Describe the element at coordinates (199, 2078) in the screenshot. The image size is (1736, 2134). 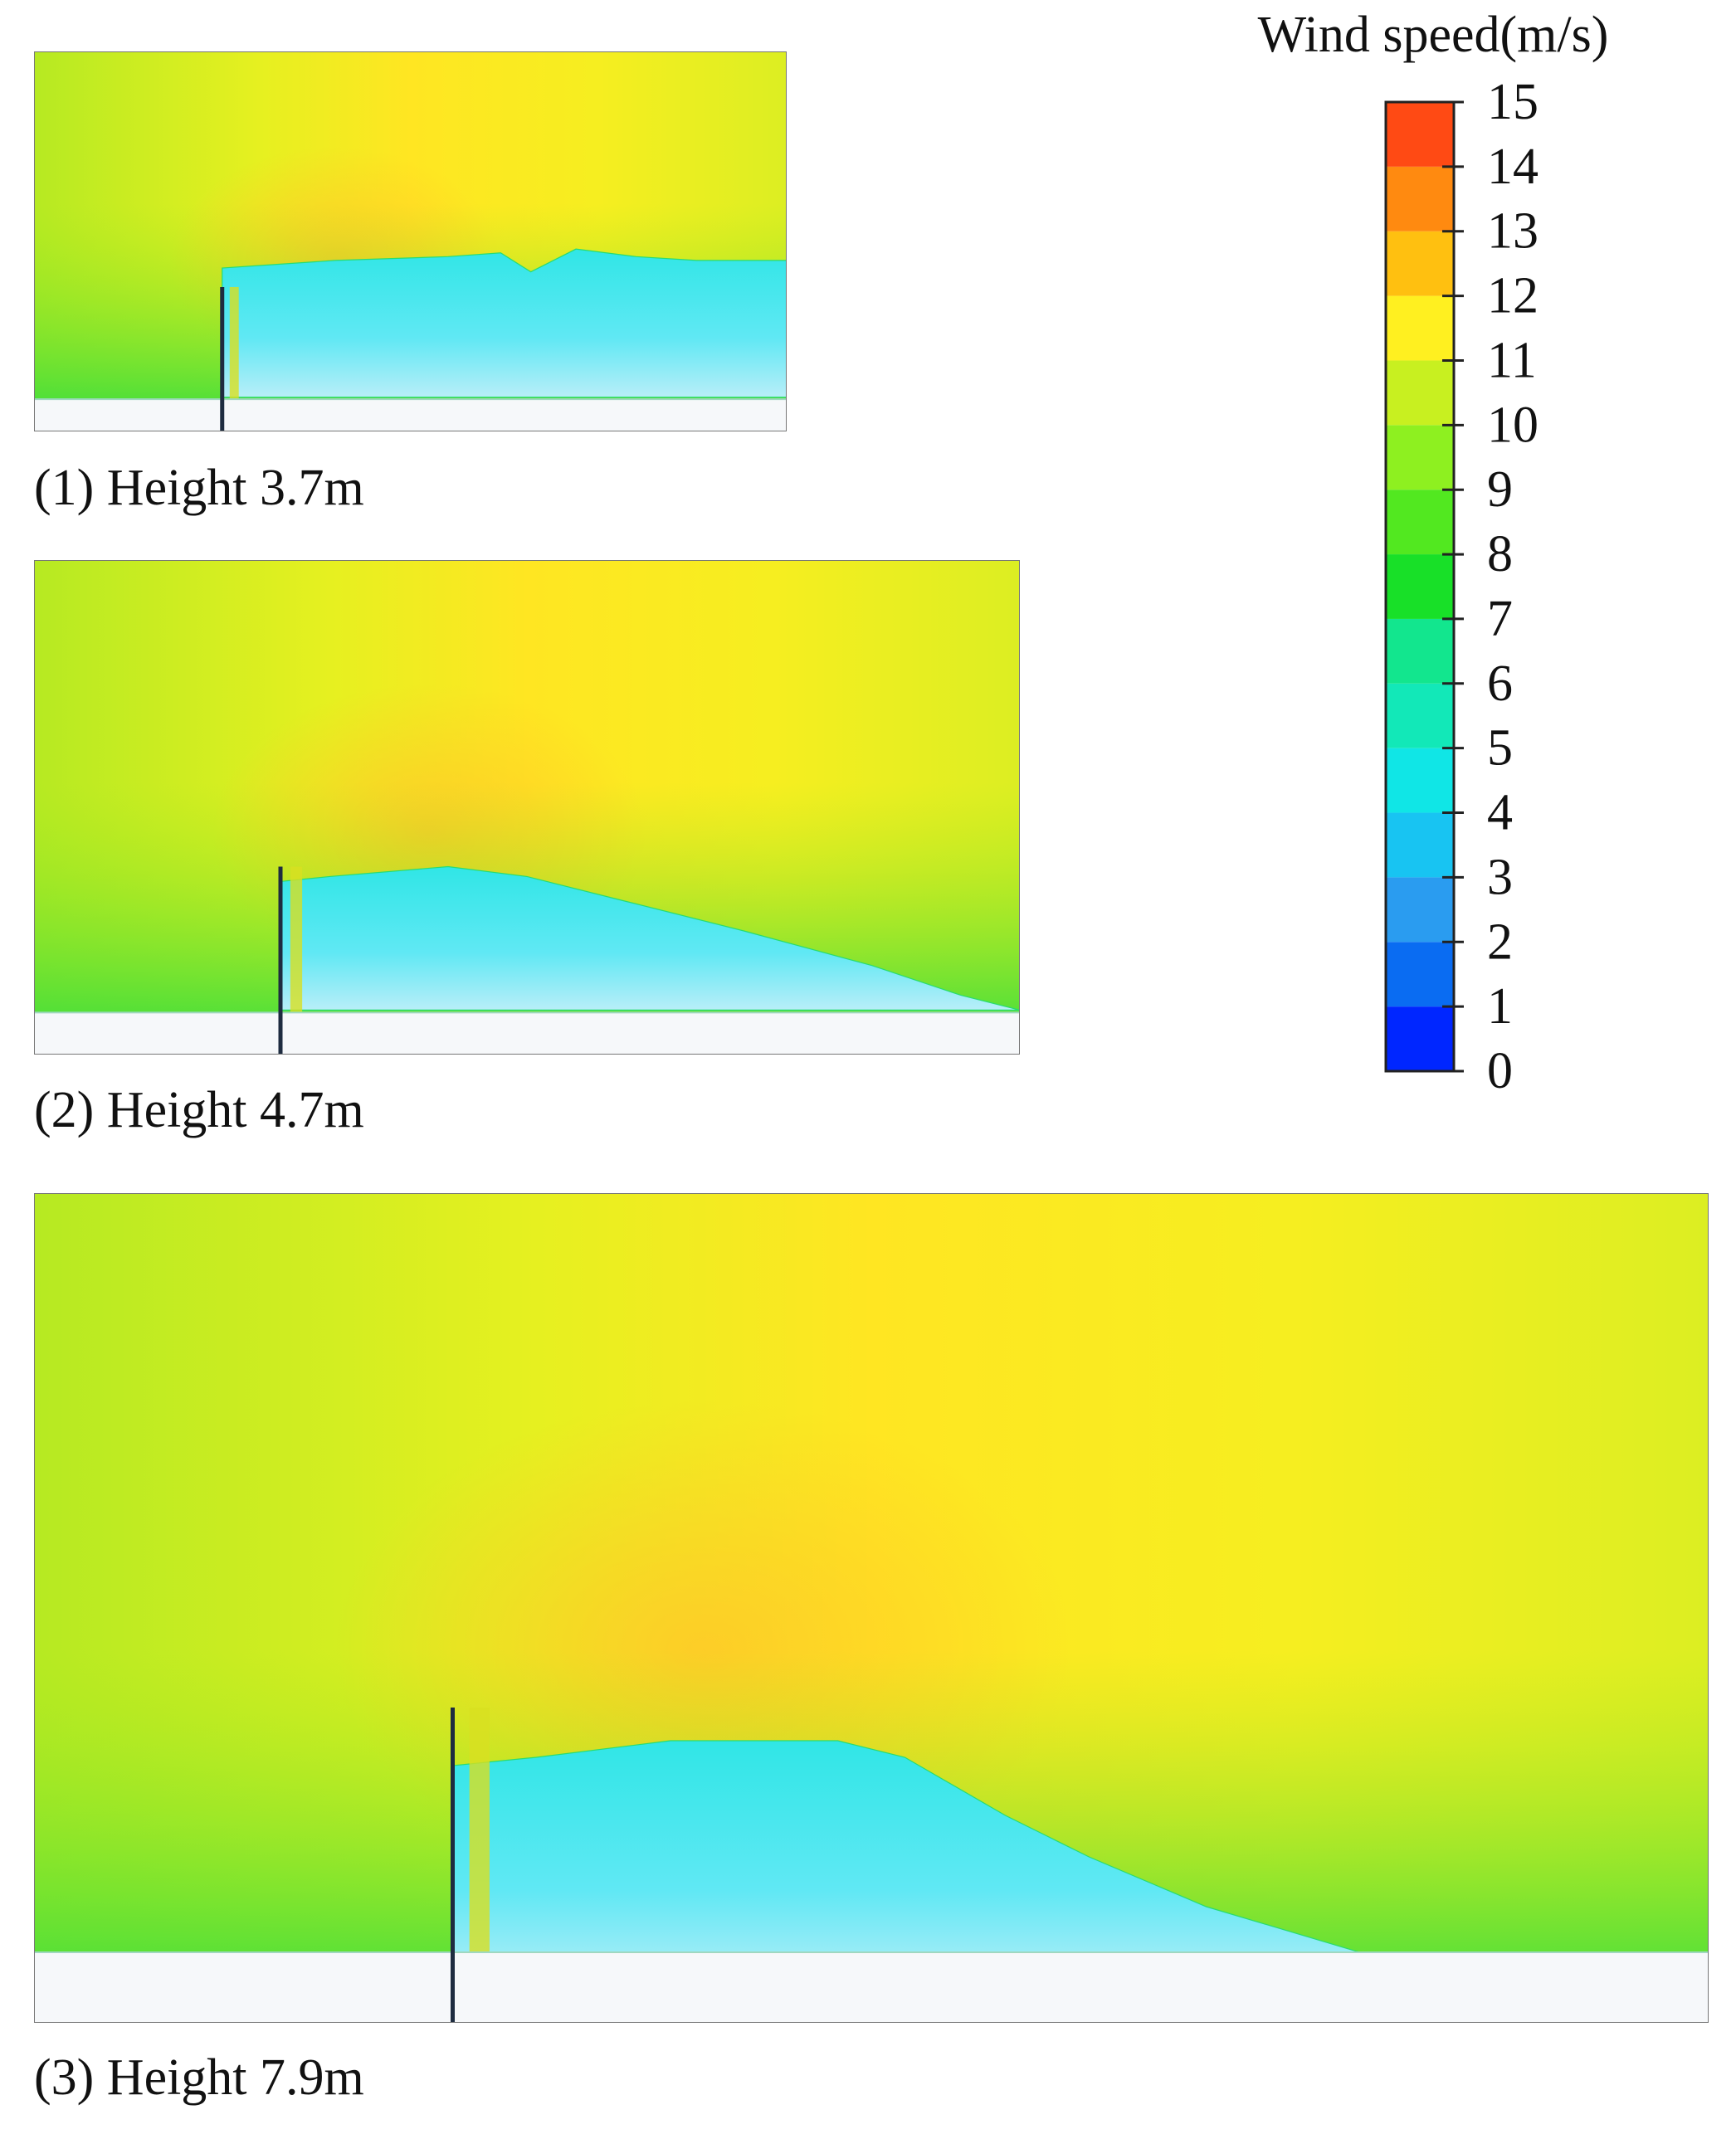
I see `panel-caption: (3) Height 7.9m` at that location.